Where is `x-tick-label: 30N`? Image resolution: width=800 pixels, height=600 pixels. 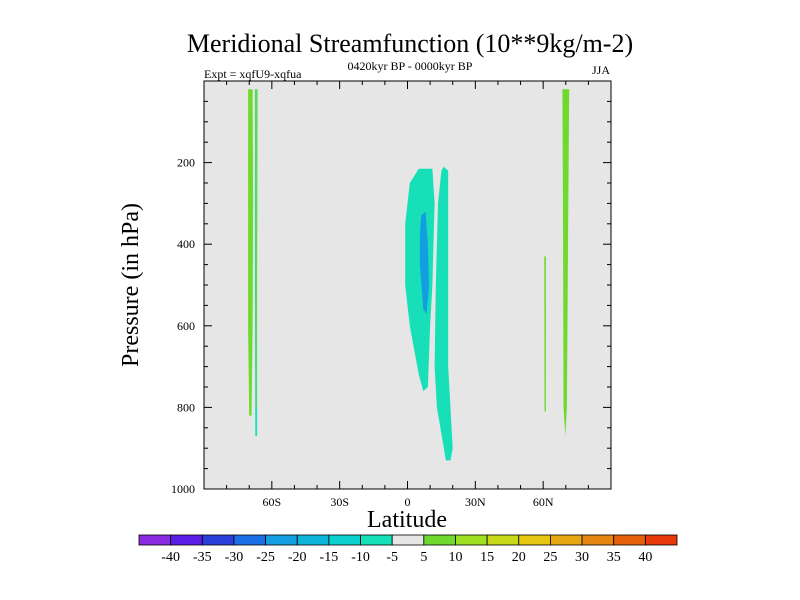
x-tick-label: 30N is located at coordinates (475, 502).